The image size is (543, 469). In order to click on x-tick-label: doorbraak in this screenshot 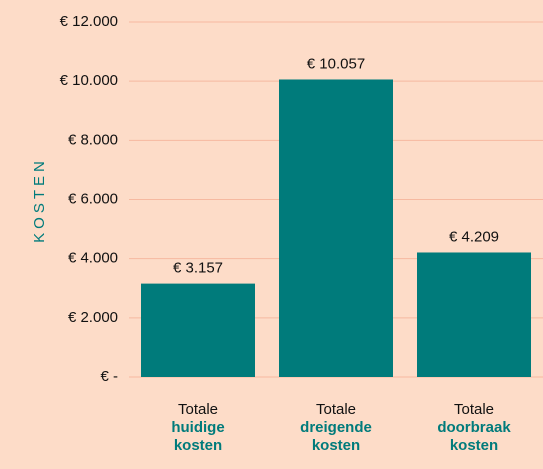, I will do `click(474, 427)`.